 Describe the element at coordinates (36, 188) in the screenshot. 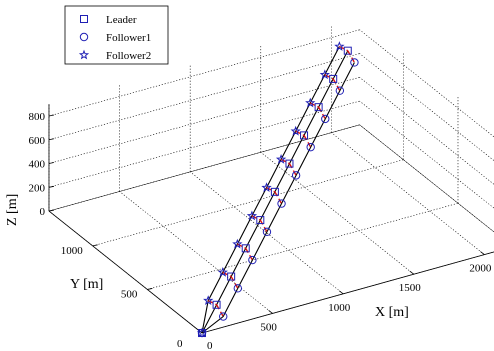

I see `z-tick-label: 200` at that location.